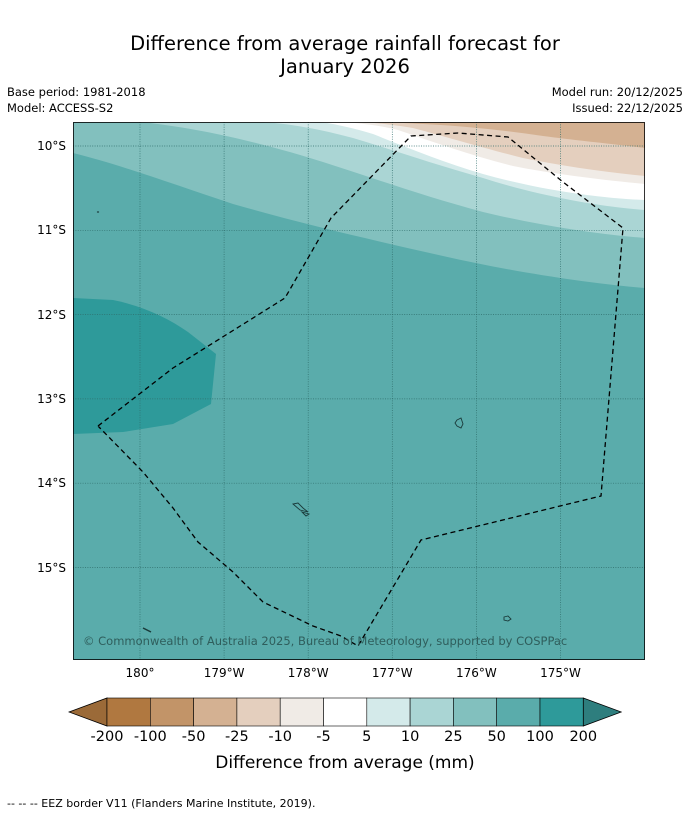 The height and width of the screenshot is (816, 690). I want to click on latitude-label: 12°S, so click(51, 314).